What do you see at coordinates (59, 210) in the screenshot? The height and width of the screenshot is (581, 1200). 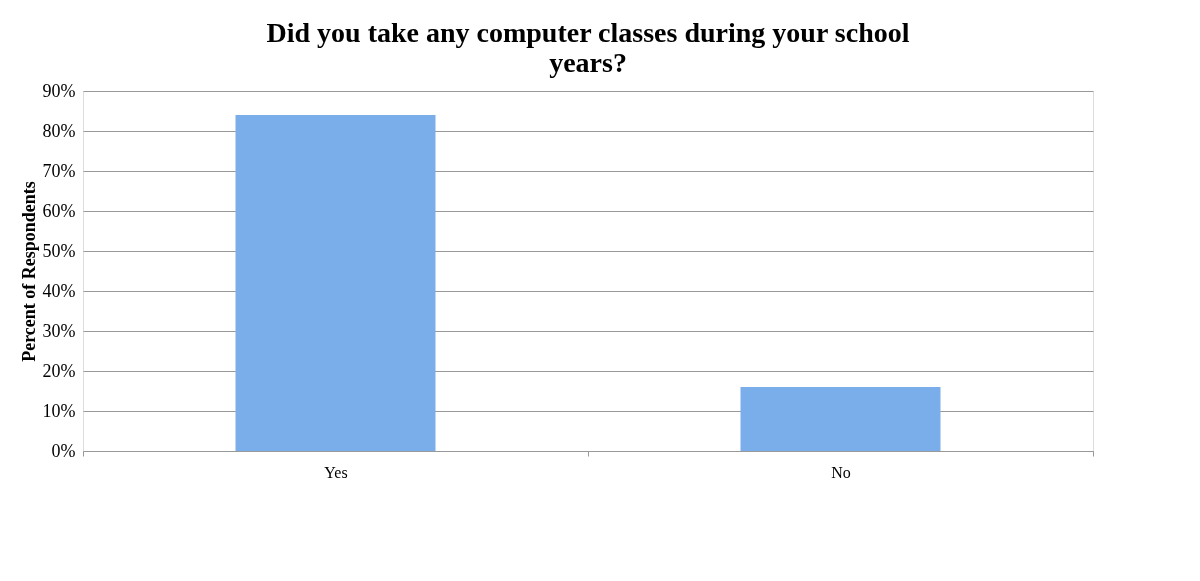 I see `y-tick-label: 60%` at bounding box center [59, 210].